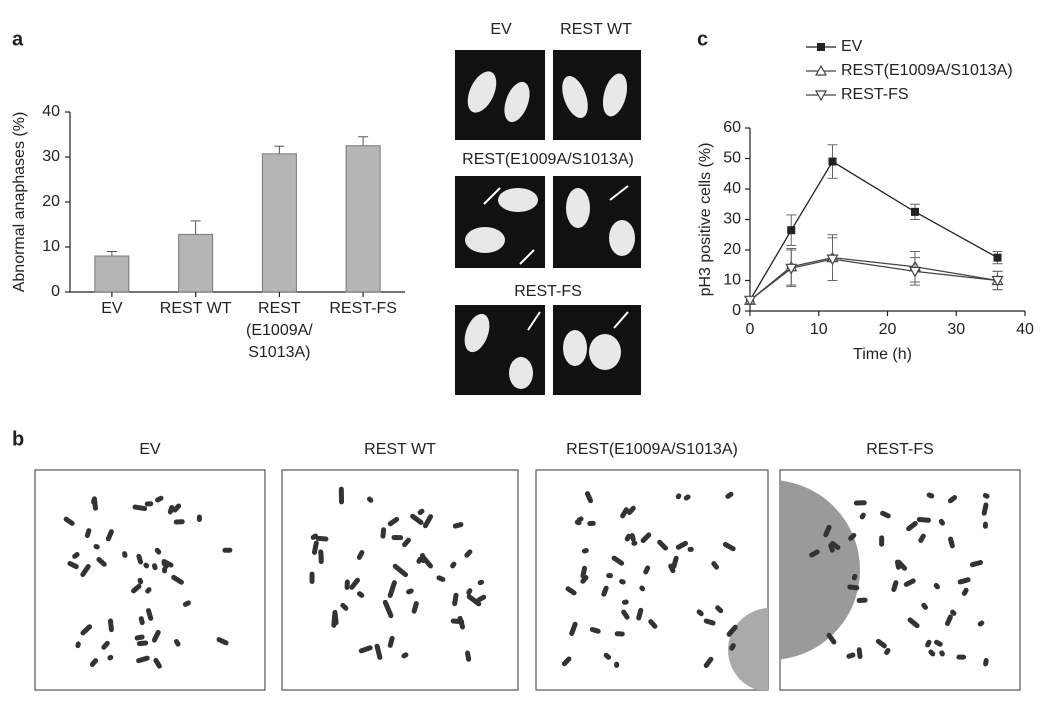 Image resolution: width=1050 pixels, height=704 pixels. I want to click on karyotype-label: REST-FS, so click(900, 449).